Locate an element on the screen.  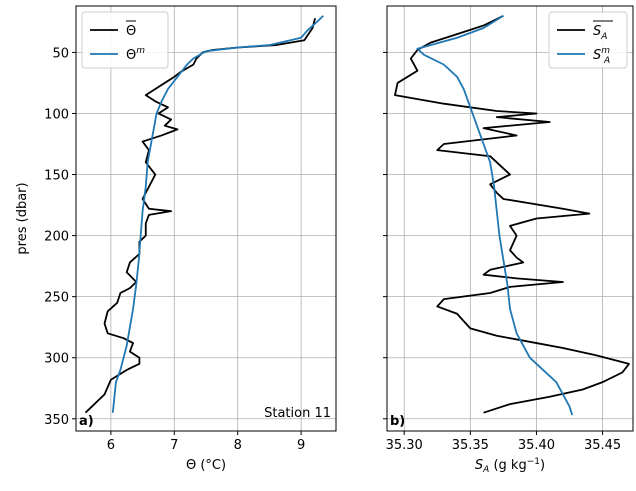
x-tick-label: 6 is located at coordinates (111, 445).